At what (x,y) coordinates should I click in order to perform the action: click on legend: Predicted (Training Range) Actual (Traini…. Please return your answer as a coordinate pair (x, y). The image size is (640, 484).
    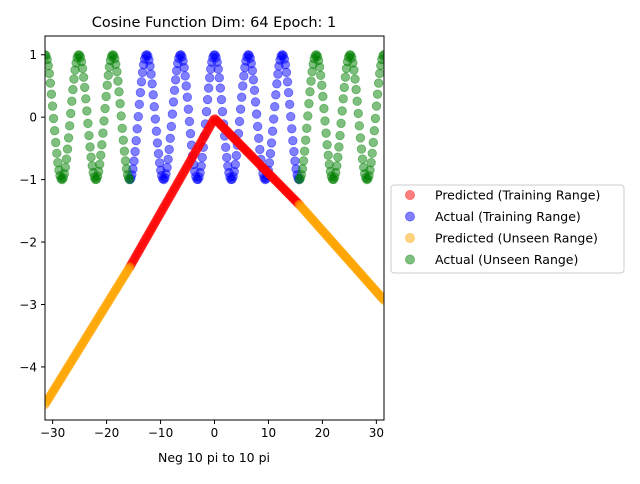
    Looking at the image, I should click on (507, 229).